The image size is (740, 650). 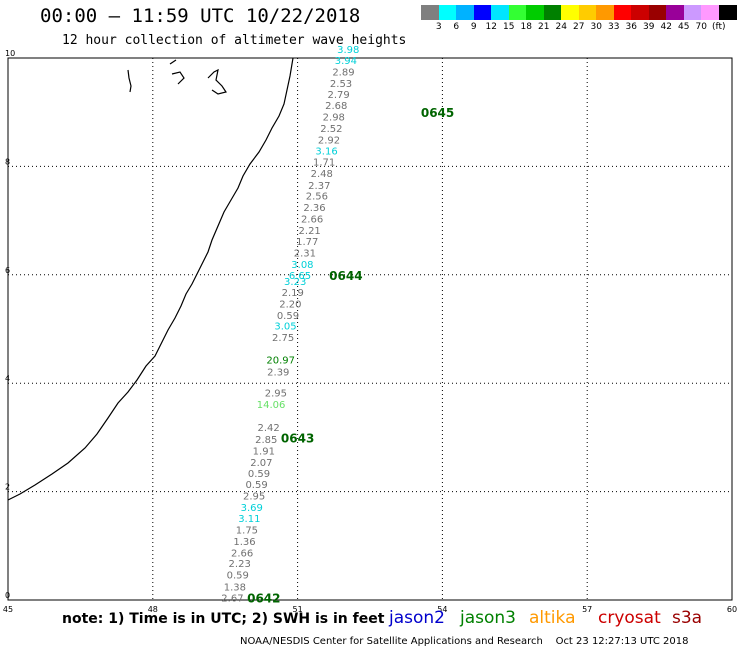 What do you see at coordinates (544, 27) in the screenshot?
I see `color-scale-label: 21` at bounding box center [544, 27].